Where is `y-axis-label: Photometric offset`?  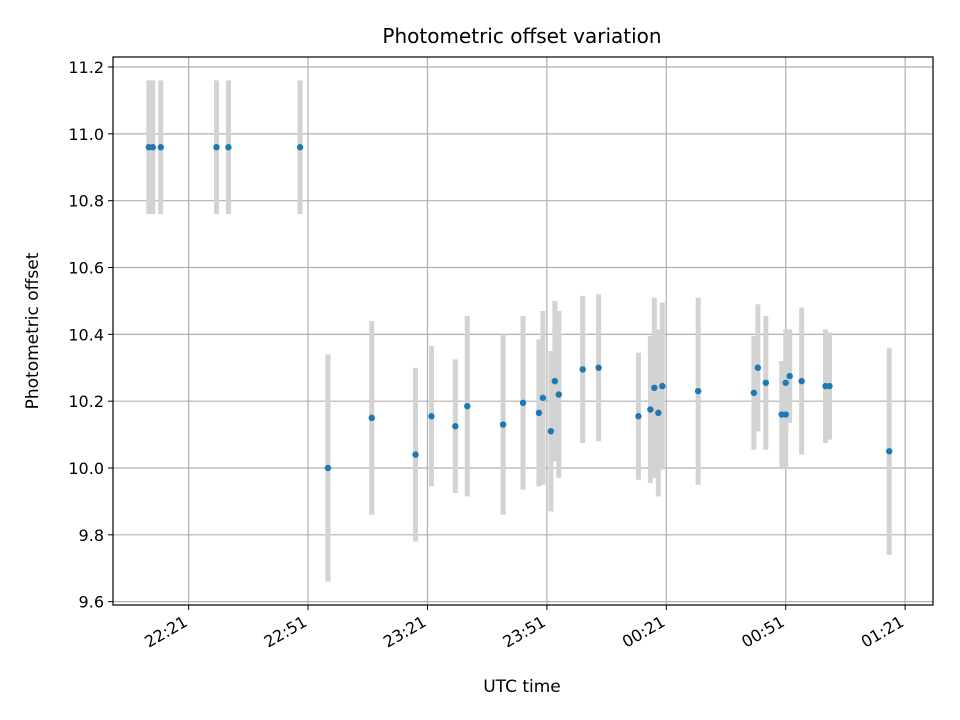 y-axis-label: Photometric offset is located at coordinates (33, 330).